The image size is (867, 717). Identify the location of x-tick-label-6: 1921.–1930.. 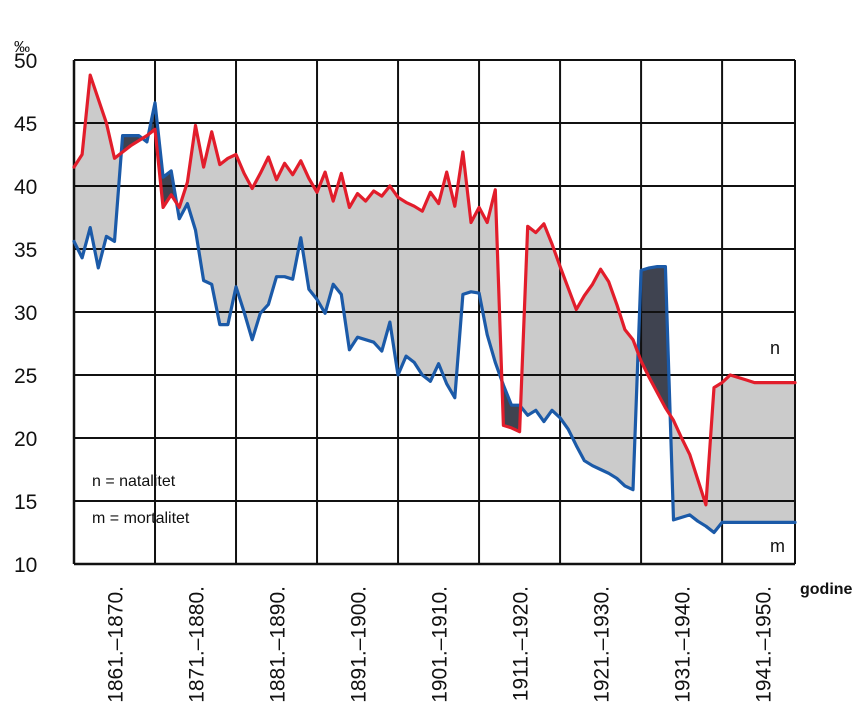
(602, 644).